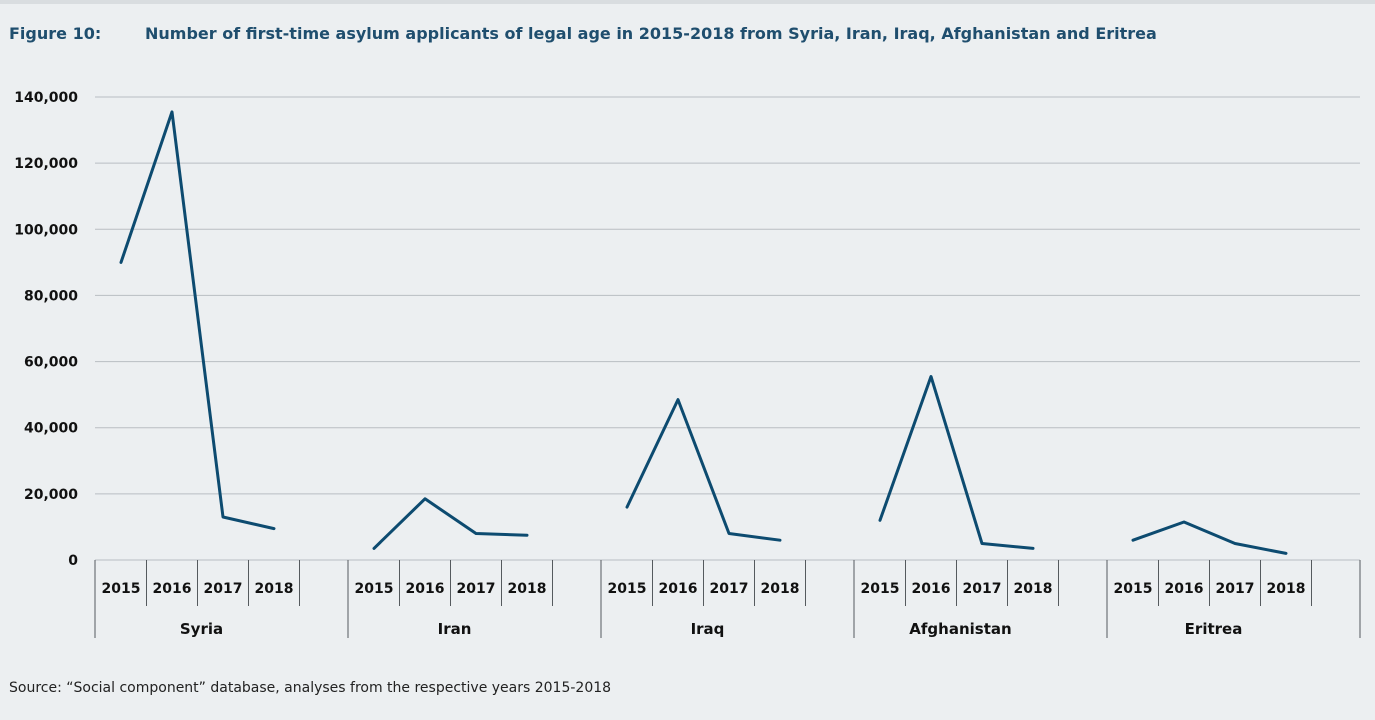 The image size is (1375, 720). What do you see at coordinates (55, 33) in the screenshot?
I see `figure-number: Figure 10:` at bounding box center [55, 33].